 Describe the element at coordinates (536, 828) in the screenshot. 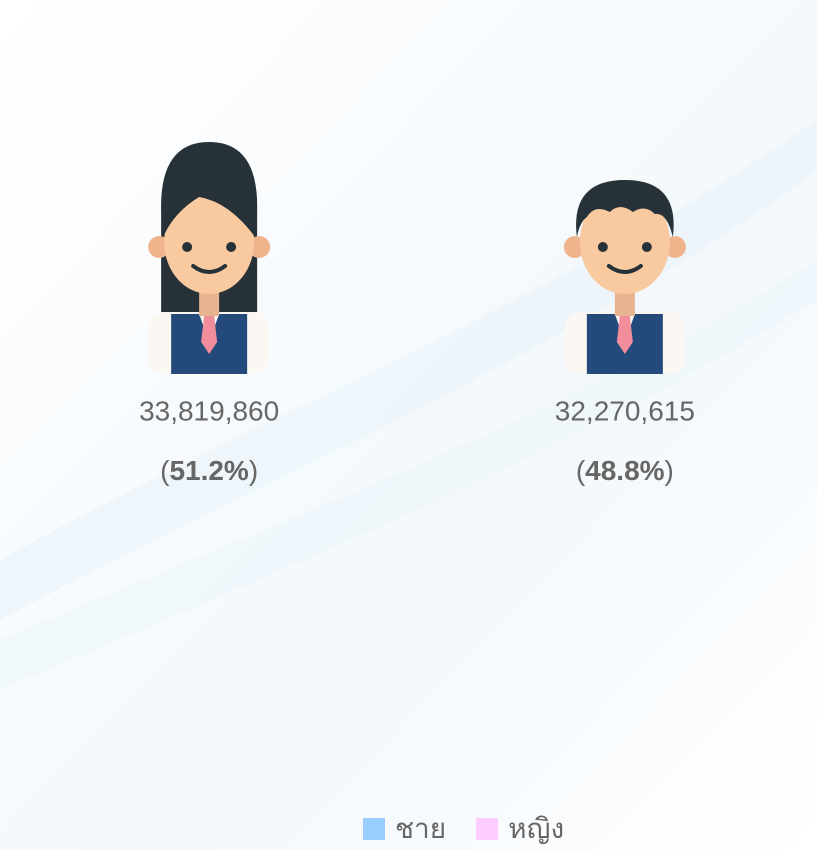

I see `legend-label: หญิง` at that location.